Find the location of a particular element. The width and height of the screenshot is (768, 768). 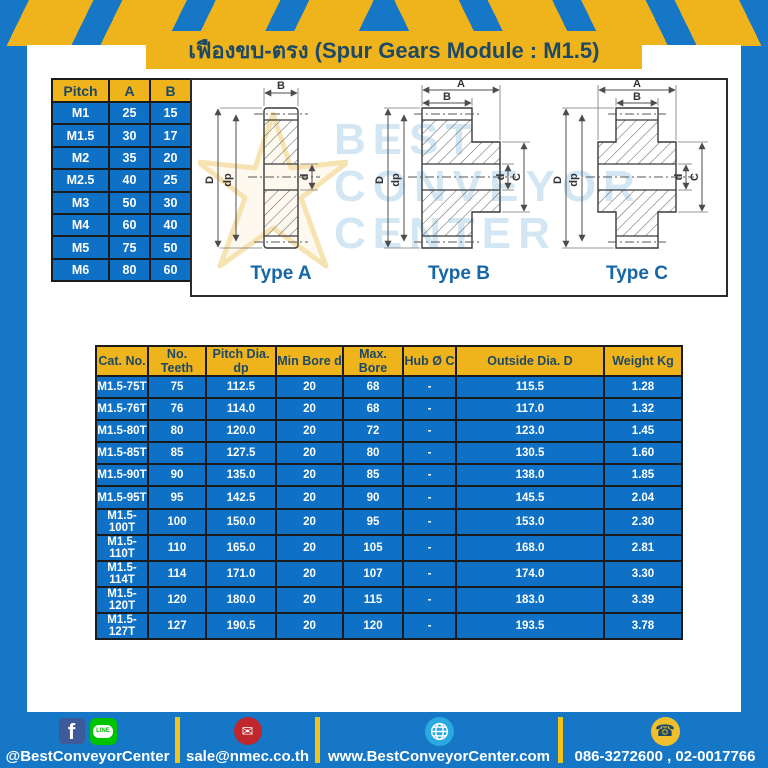

column-header: Pitch is located at coordinates (80, 90).